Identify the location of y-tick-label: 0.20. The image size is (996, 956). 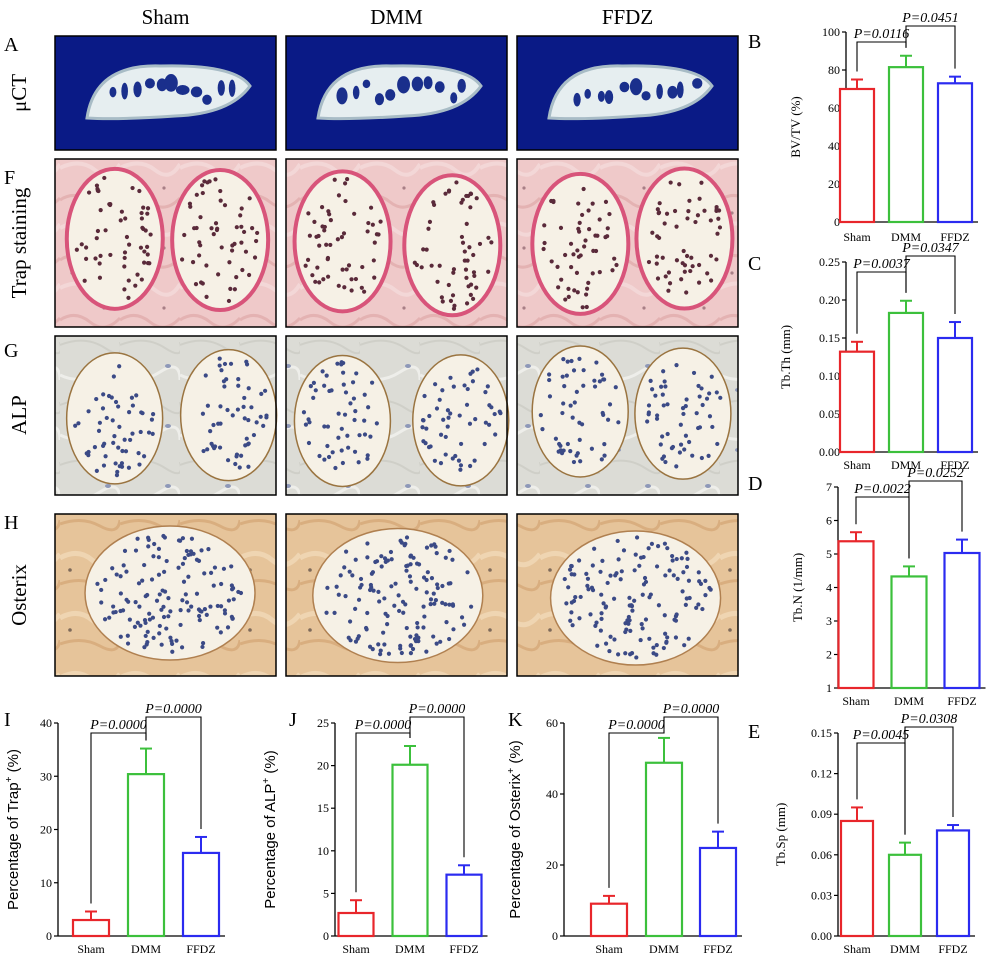
(829, 300).